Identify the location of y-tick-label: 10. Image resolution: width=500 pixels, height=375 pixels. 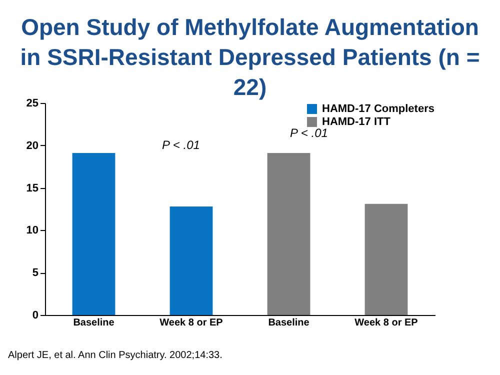
(32, 230).